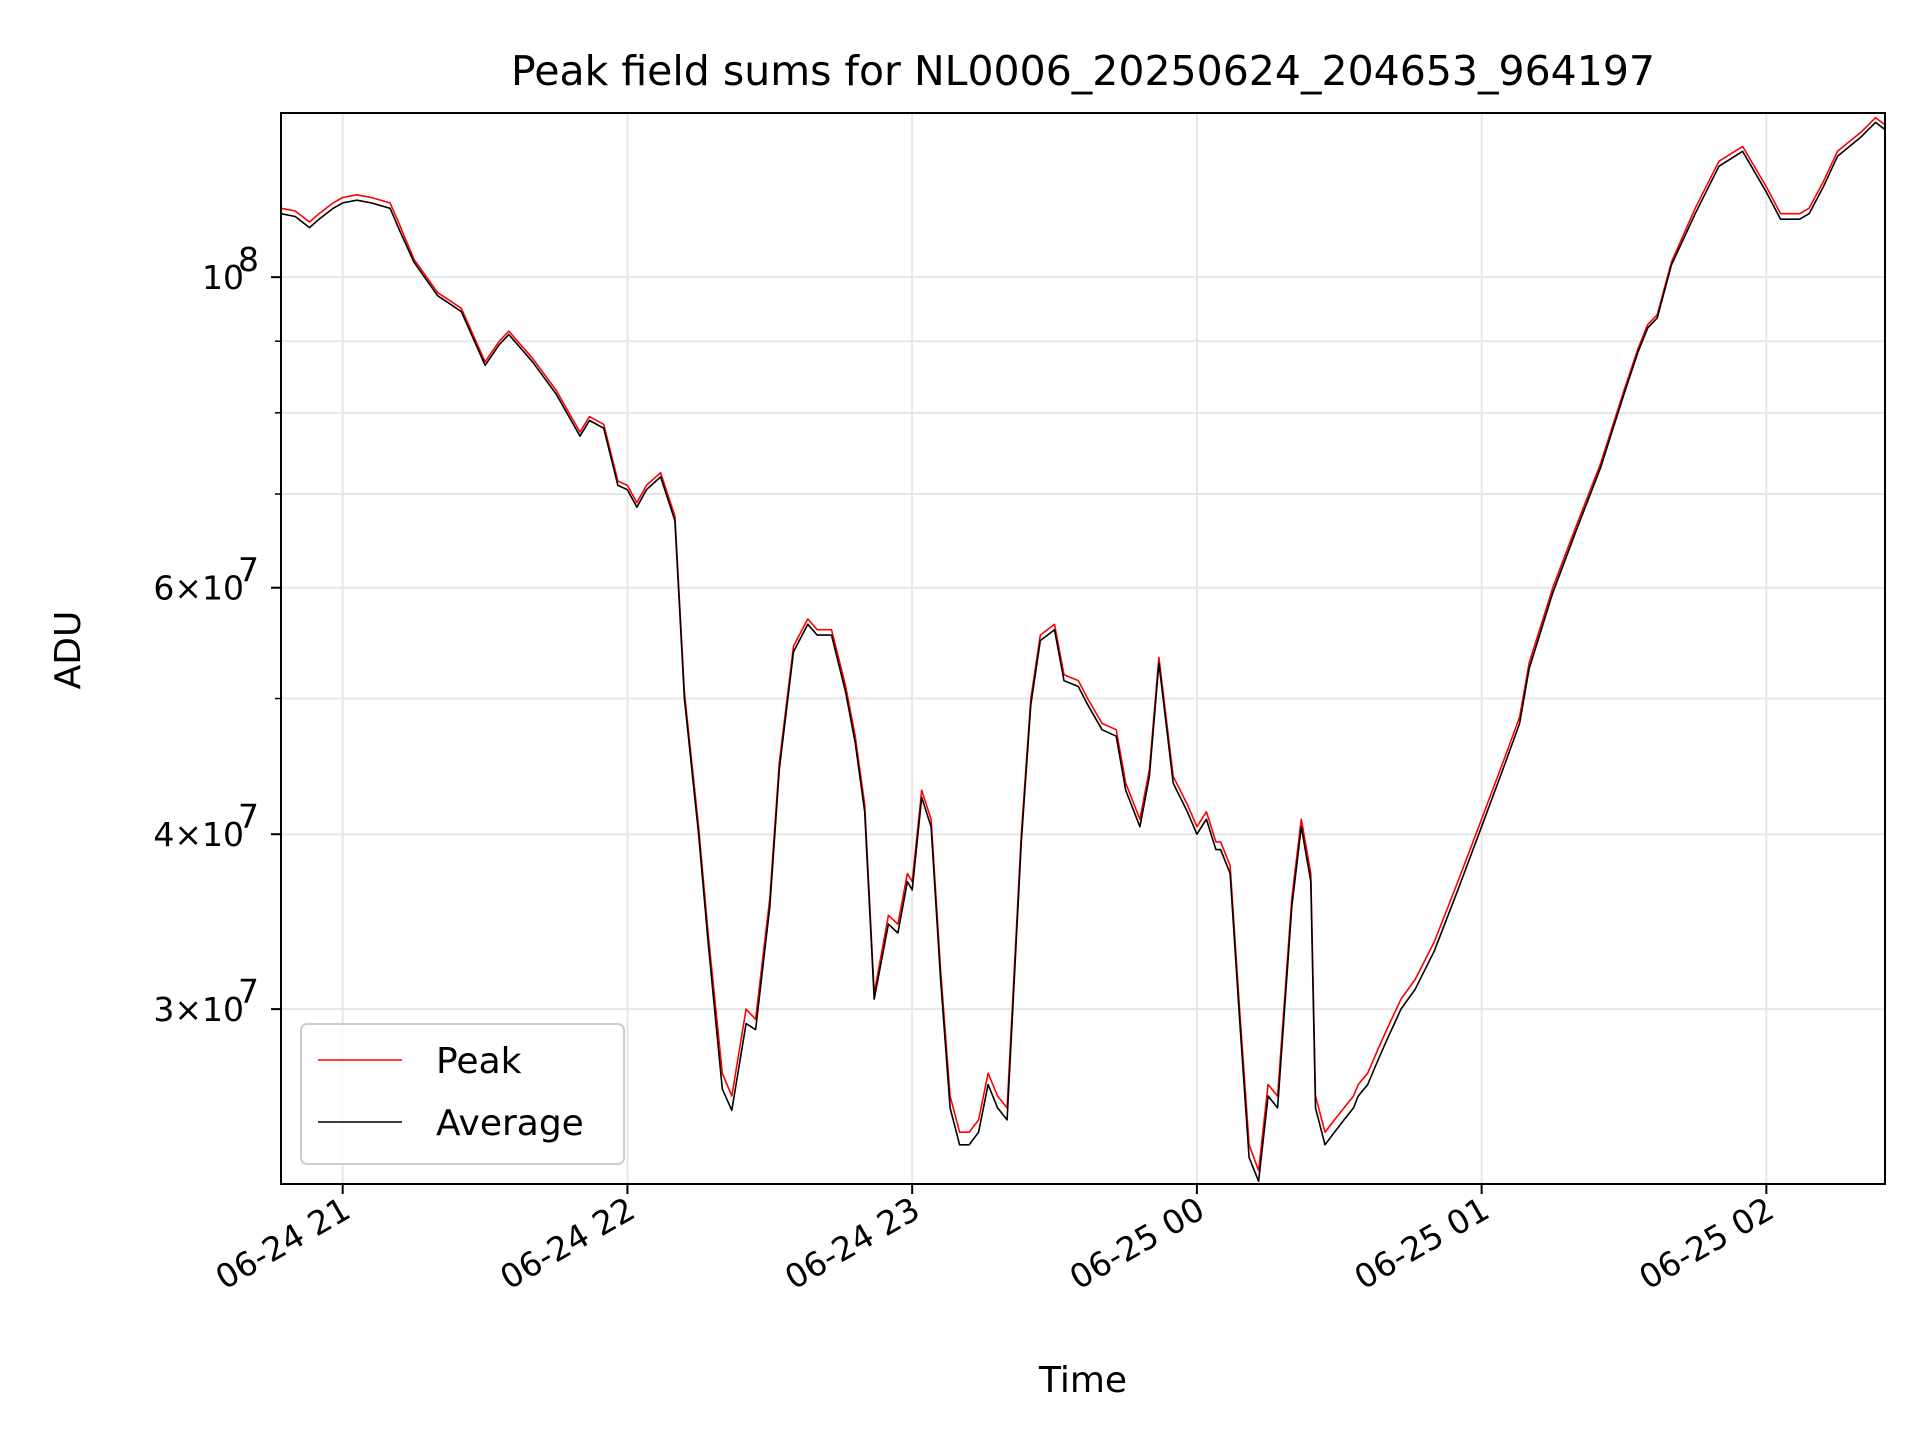  Describe the element at coordinates (68, 650) in the screenshot. I see `y-axis-label: ADU` at that location.